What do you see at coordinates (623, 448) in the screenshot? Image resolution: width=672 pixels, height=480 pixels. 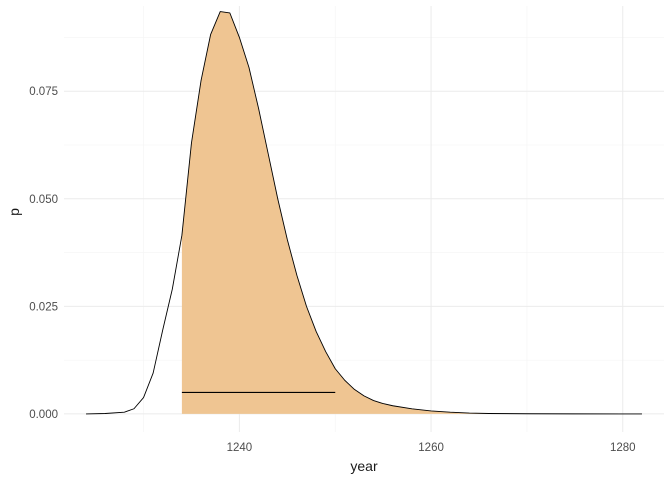 I see `x-tick-label: 1280` at bounding box center [623, 448].